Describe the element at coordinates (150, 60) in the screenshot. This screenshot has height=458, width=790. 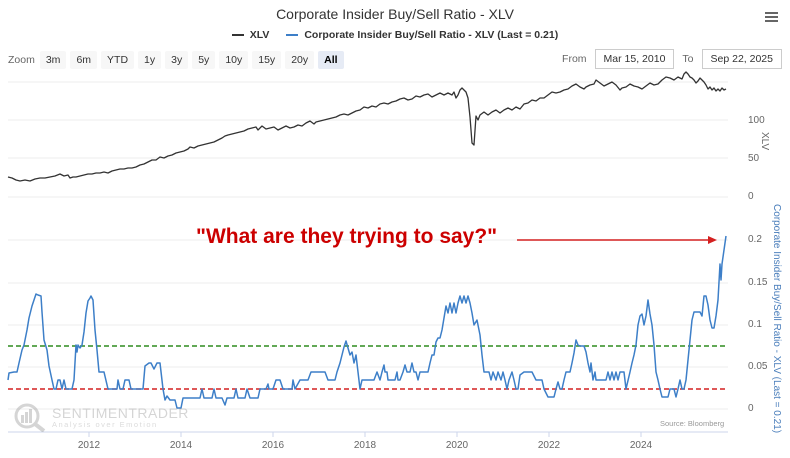
I see `zoom-button-1y: 1y` at that location.